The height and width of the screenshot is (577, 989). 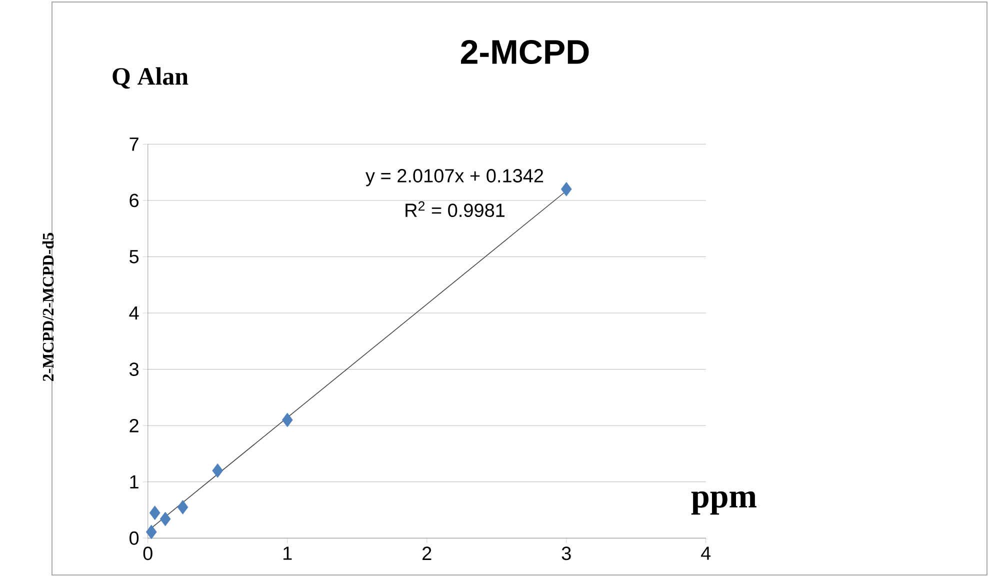 I want to click on annotation: R$^{2}$ = 0.9981, so click(x=455, y=209).